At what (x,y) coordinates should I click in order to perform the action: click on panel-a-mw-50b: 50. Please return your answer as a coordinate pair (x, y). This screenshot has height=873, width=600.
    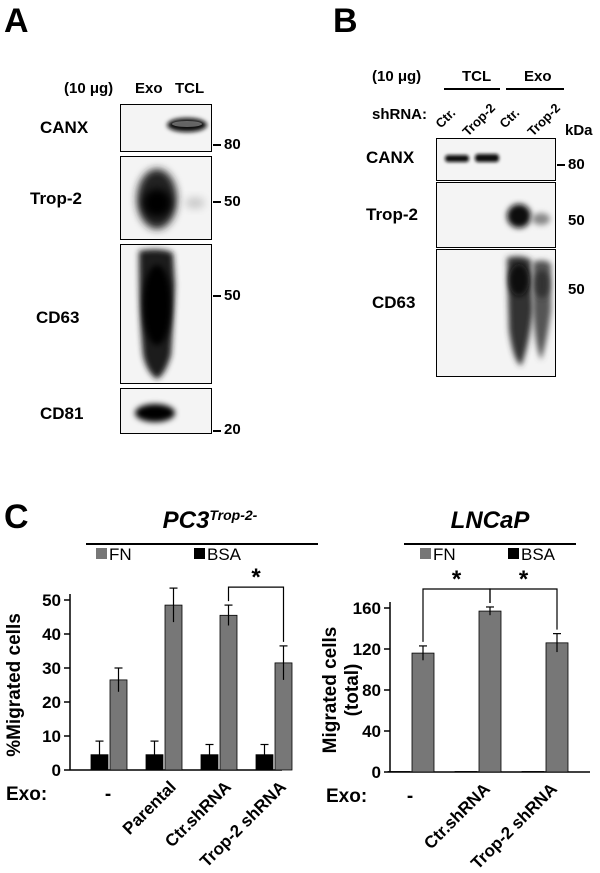
    Looking at the image, I should click on (232, 295).